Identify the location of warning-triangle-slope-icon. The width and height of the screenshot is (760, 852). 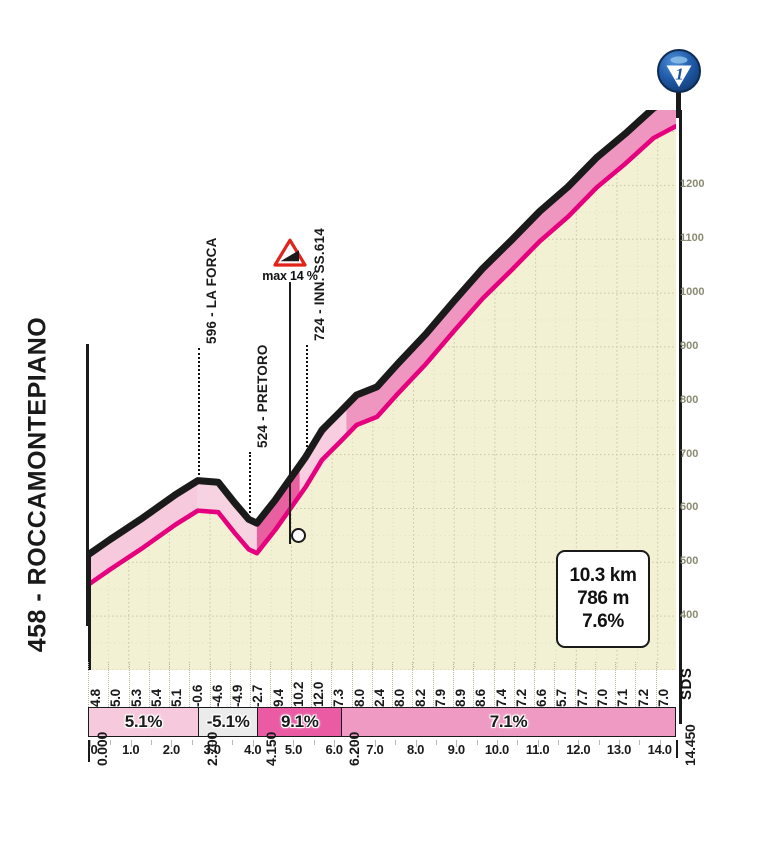
(290, 252).